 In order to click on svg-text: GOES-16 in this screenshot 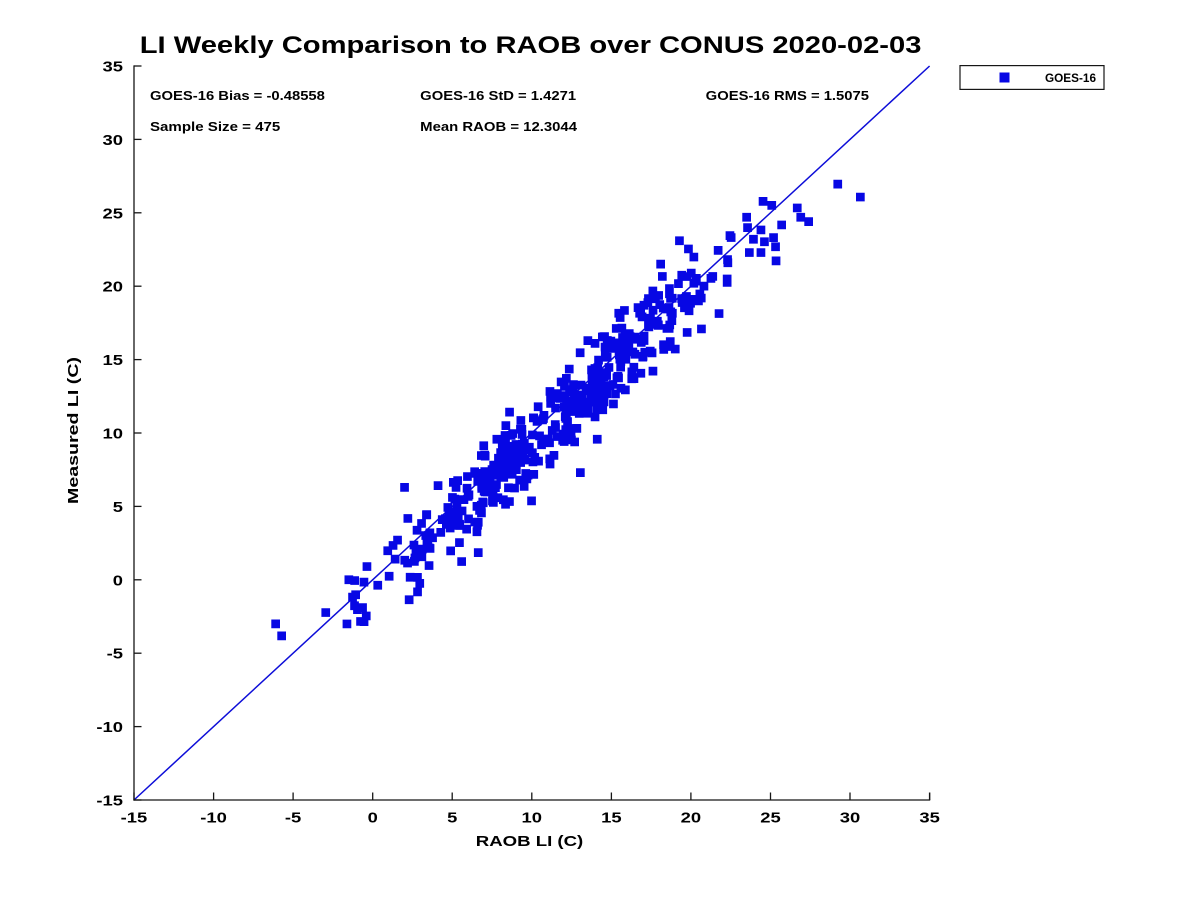, I will do `click(1070, 79)`.